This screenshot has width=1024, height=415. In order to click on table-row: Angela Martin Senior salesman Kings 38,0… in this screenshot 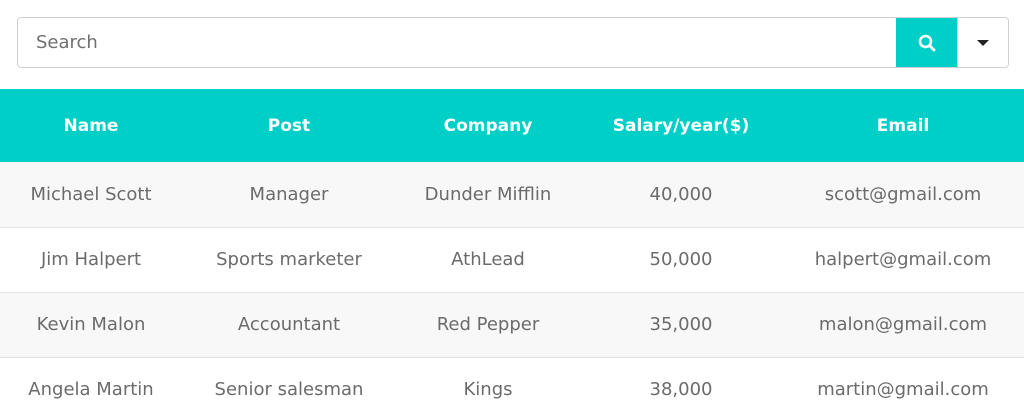, I will do `click(512, 386)`.